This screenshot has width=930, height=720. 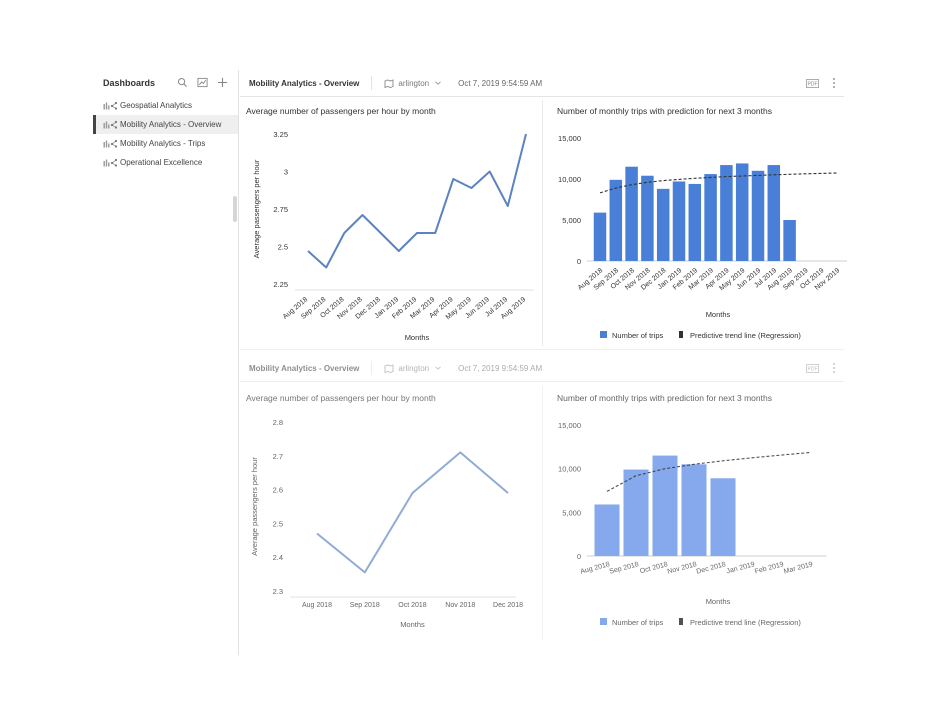 I want to click on sidebar-scrollbar, so click(x=235, y=209).